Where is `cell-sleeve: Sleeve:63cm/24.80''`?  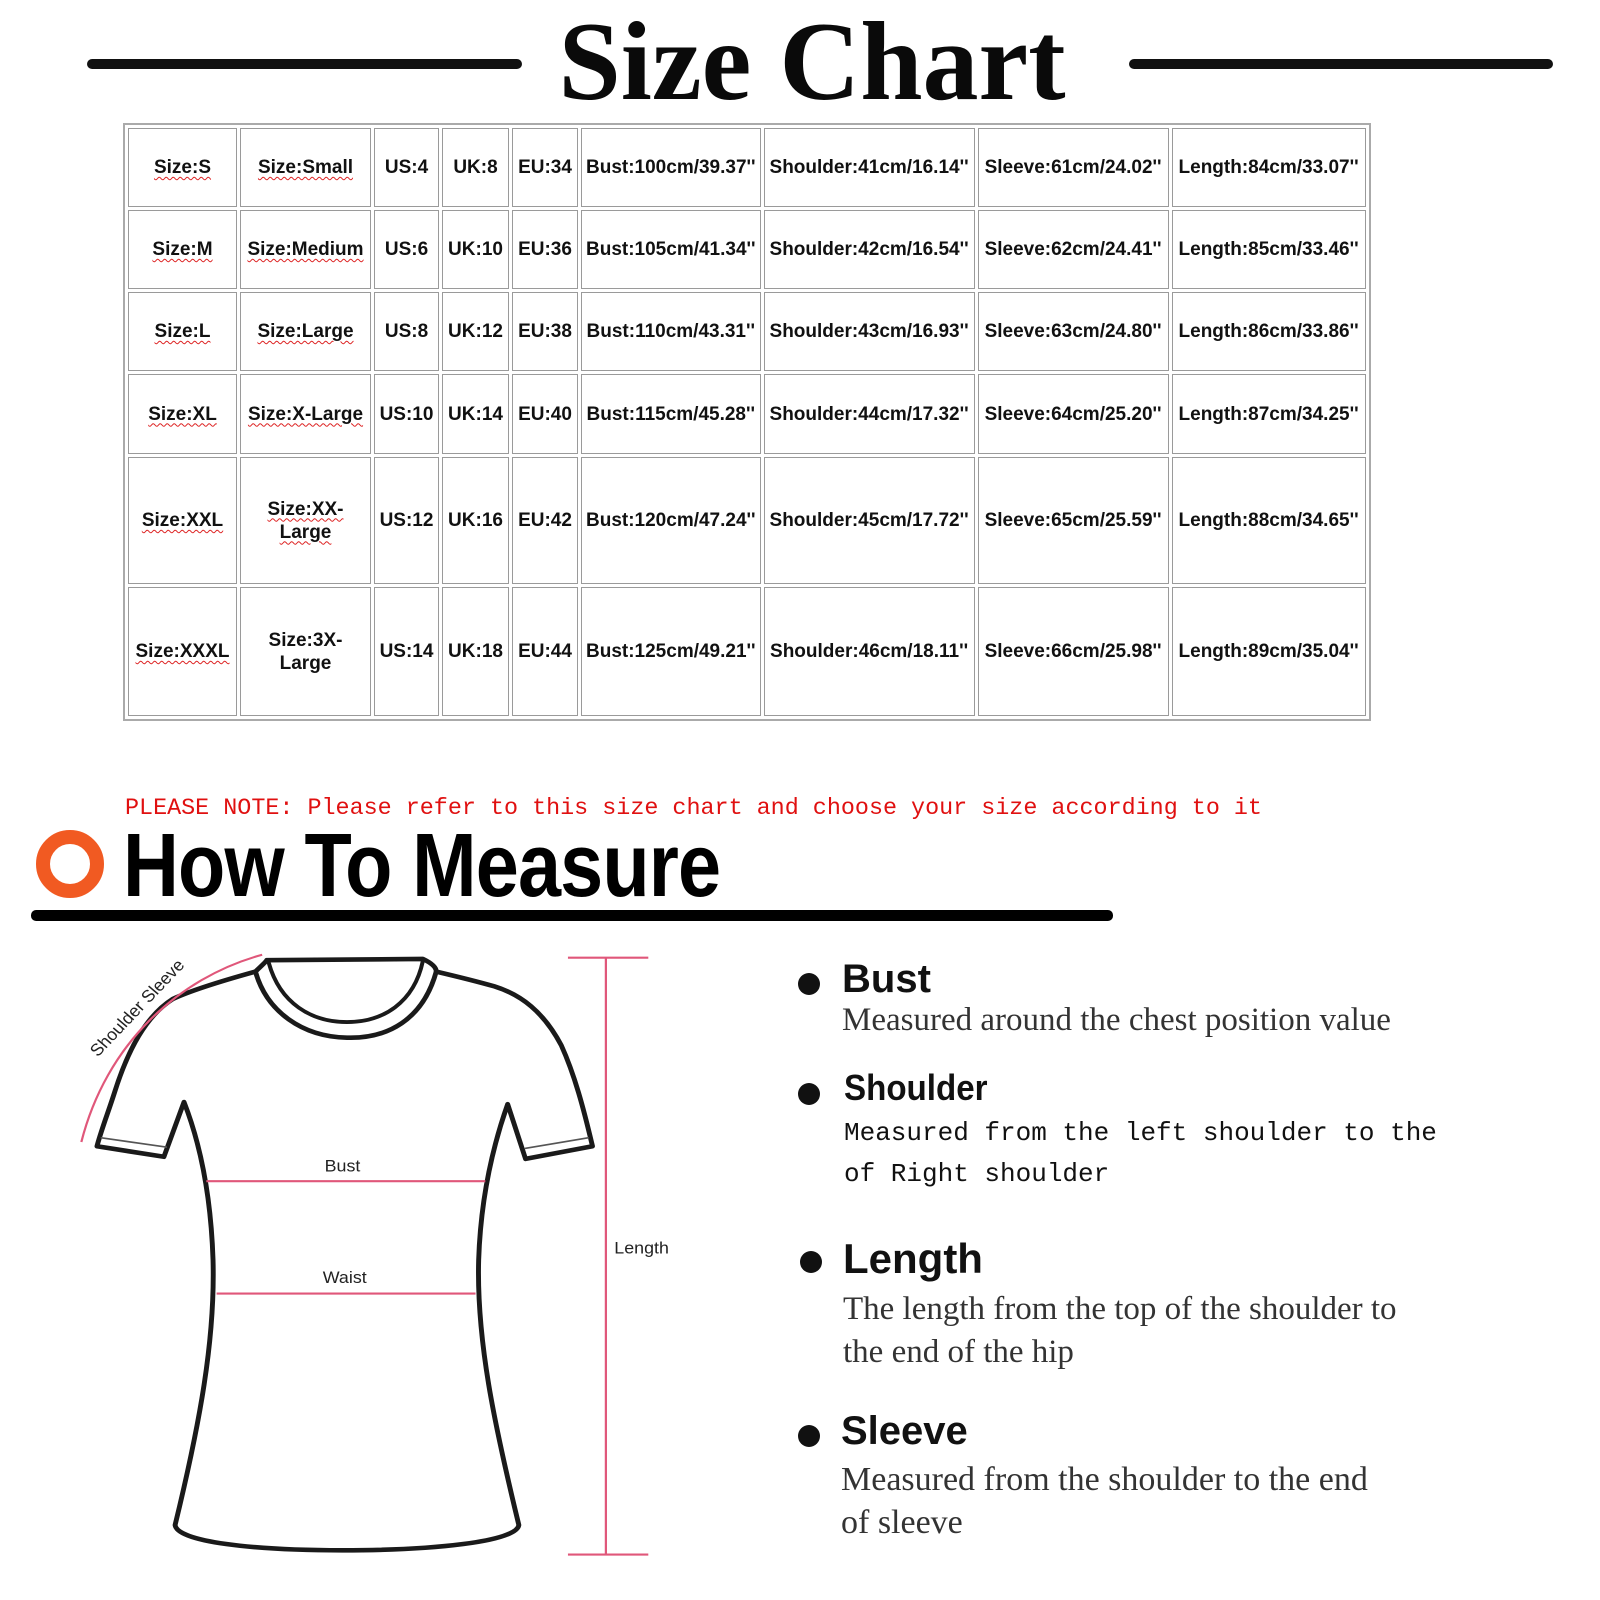 cell-sleeve: Sleeve:63cm/24.80'' is located at coordinates (1073, 331).